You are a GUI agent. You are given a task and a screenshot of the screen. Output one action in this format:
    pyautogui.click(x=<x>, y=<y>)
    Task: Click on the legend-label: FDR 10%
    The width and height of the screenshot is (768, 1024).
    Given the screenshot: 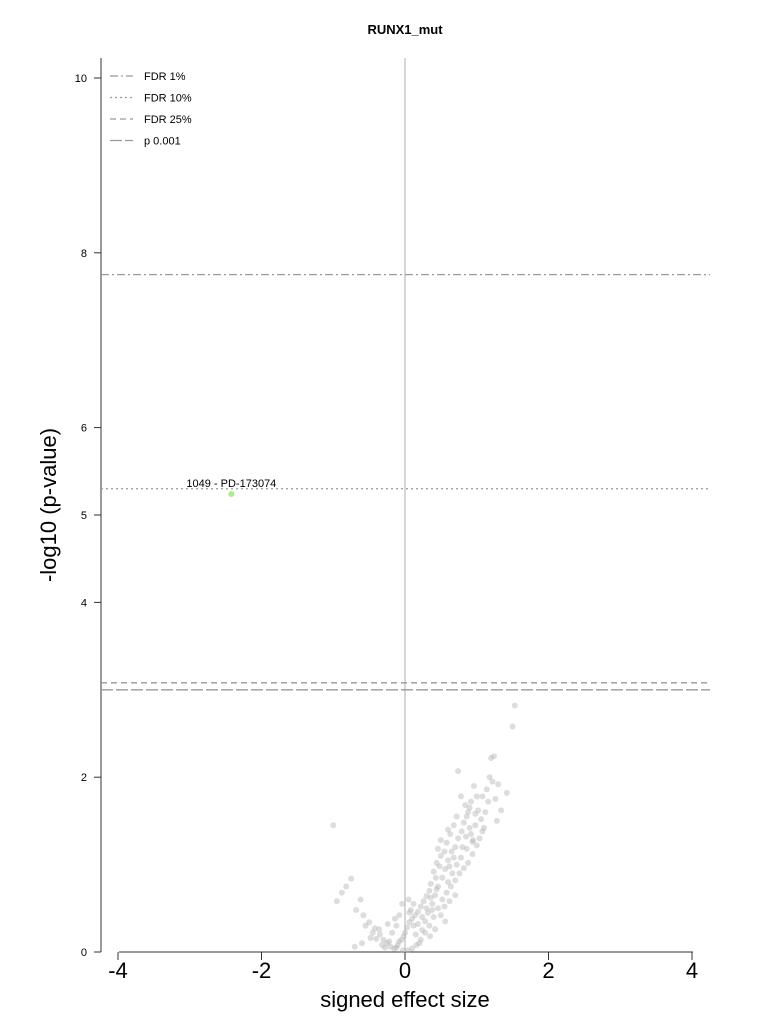 What is the action you would take?
    pyautogui.click(x=168, y=99)
    